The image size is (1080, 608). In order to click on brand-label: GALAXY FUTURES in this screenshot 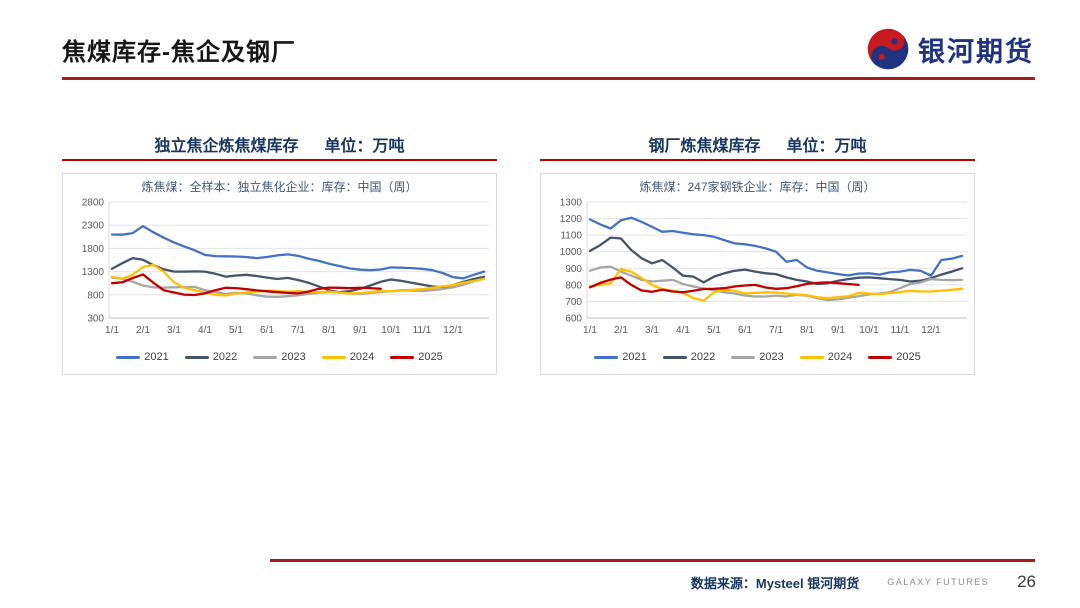, I will do `click(938, 582)`.